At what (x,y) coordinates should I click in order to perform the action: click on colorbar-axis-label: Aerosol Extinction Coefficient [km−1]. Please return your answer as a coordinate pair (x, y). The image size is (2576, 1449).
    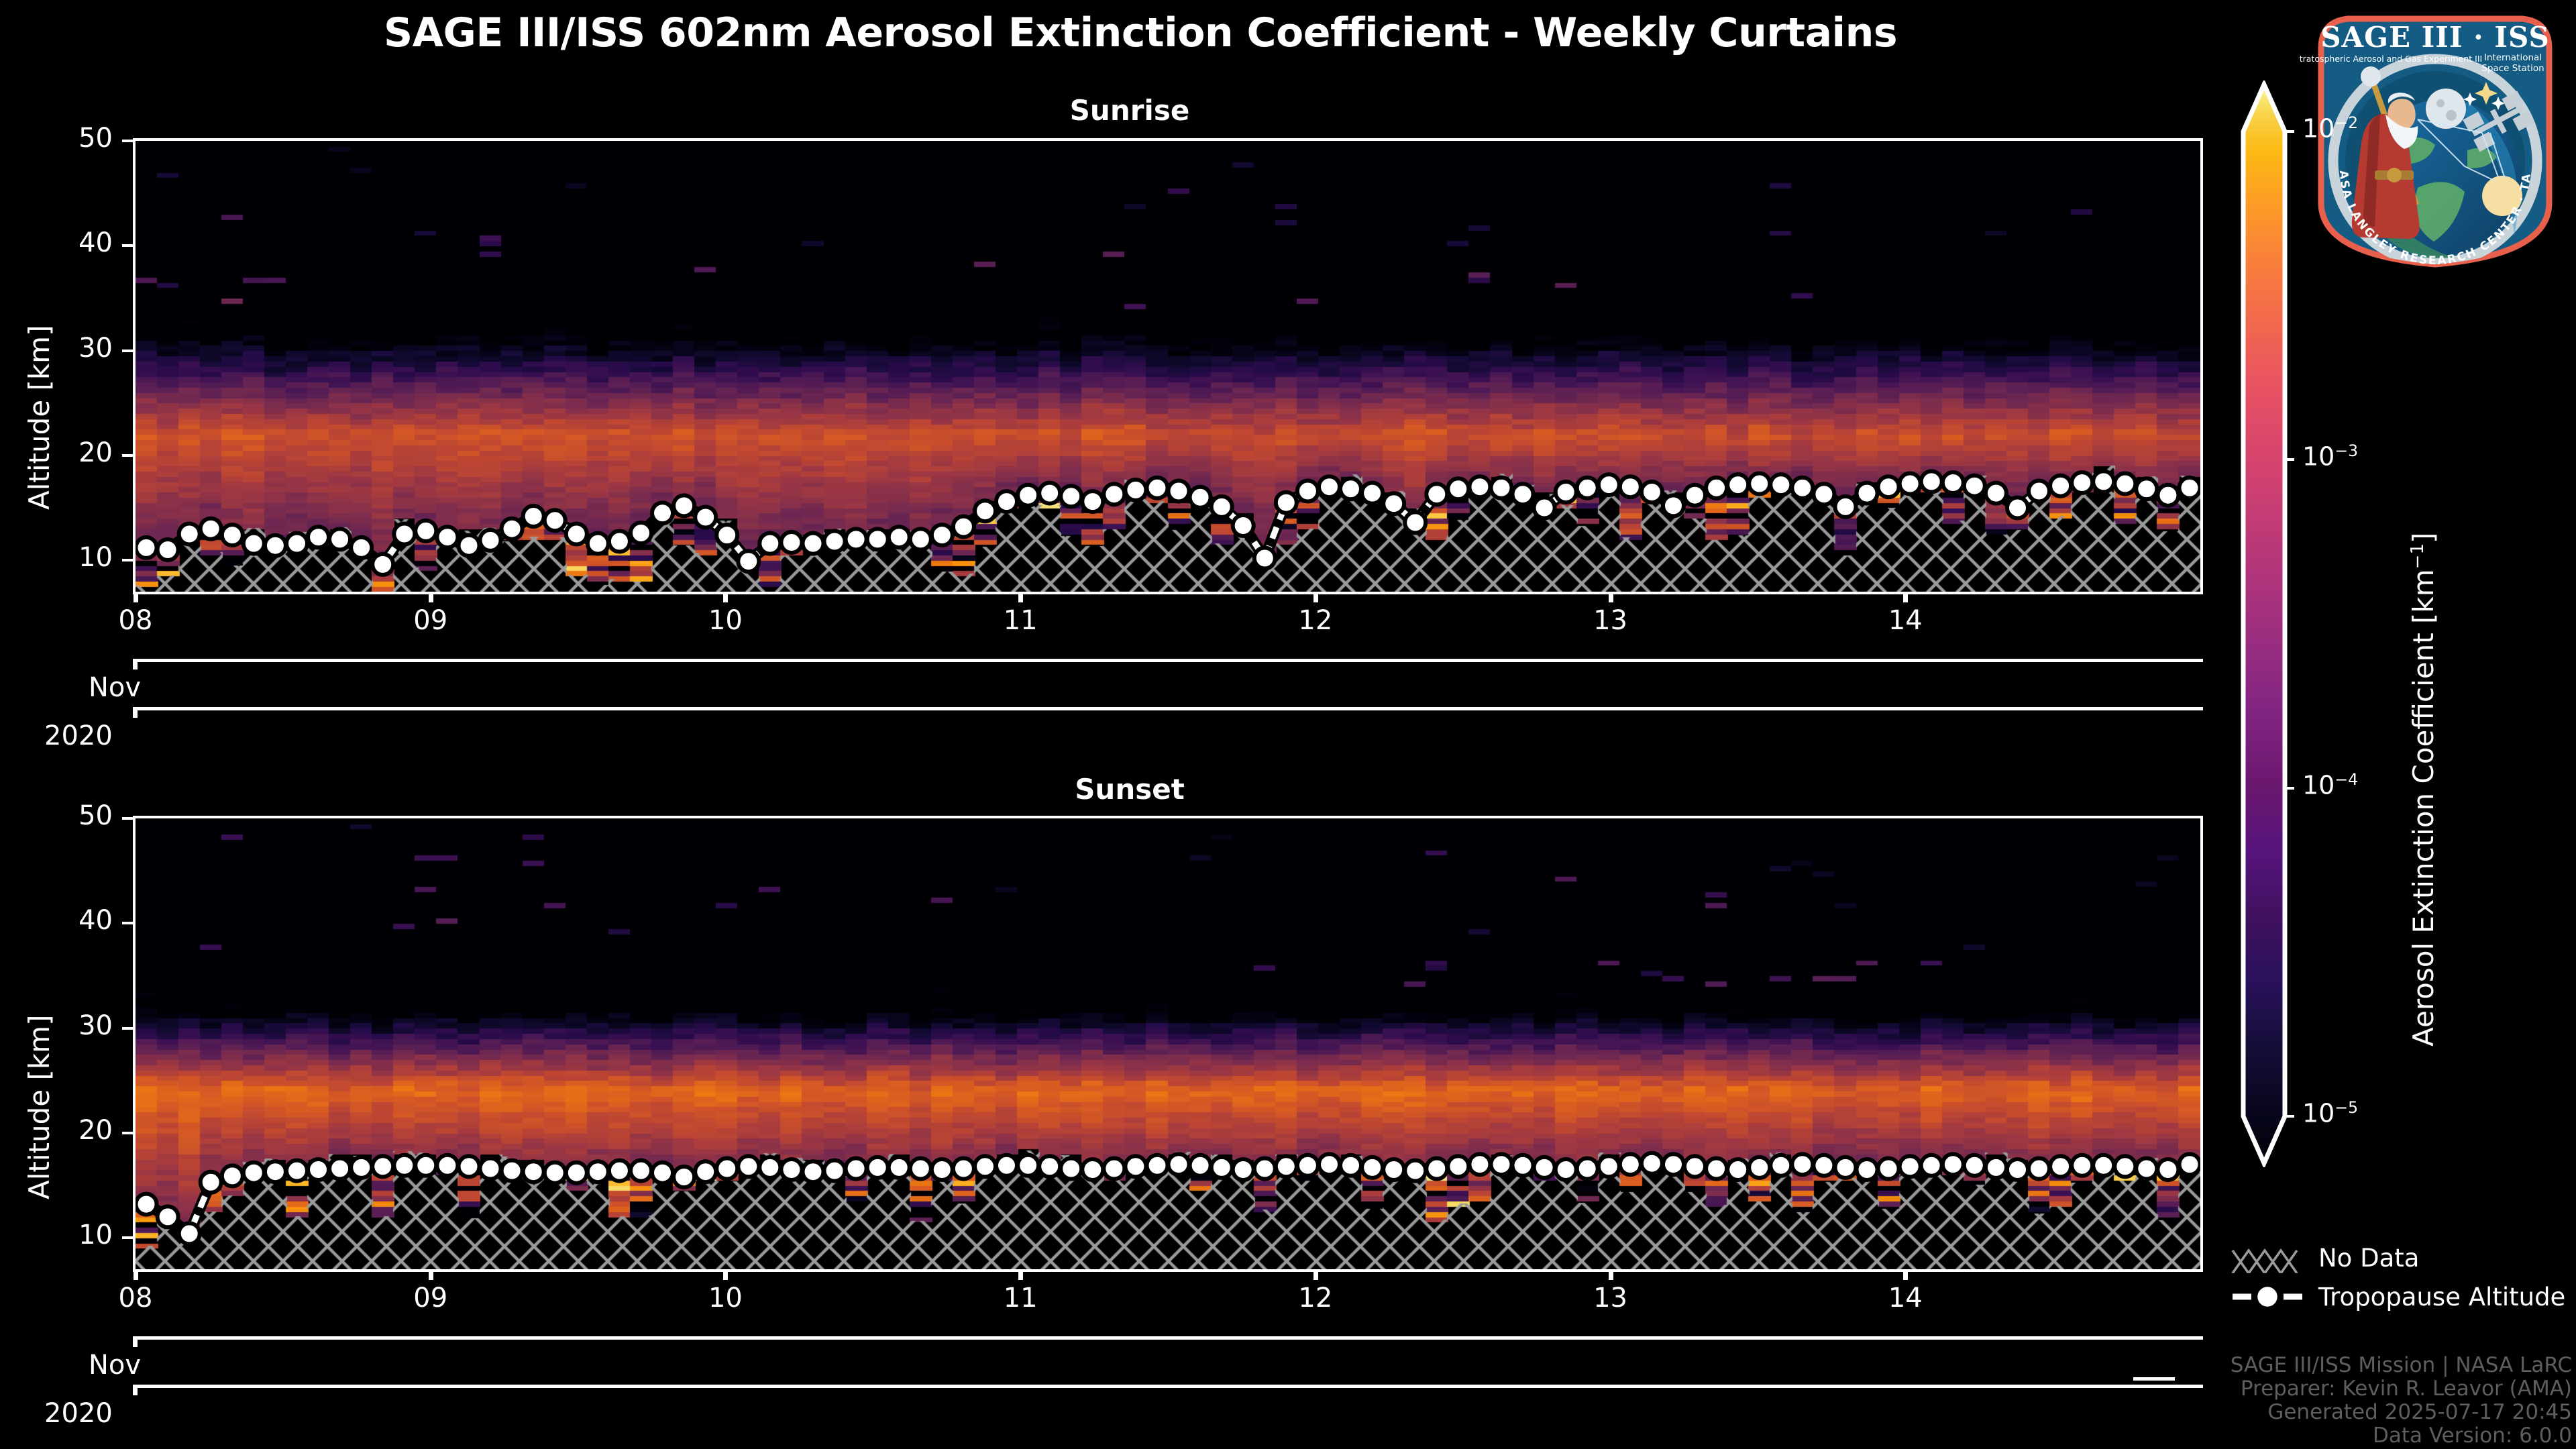
    Looking at the image, I should click on (2423, 789).